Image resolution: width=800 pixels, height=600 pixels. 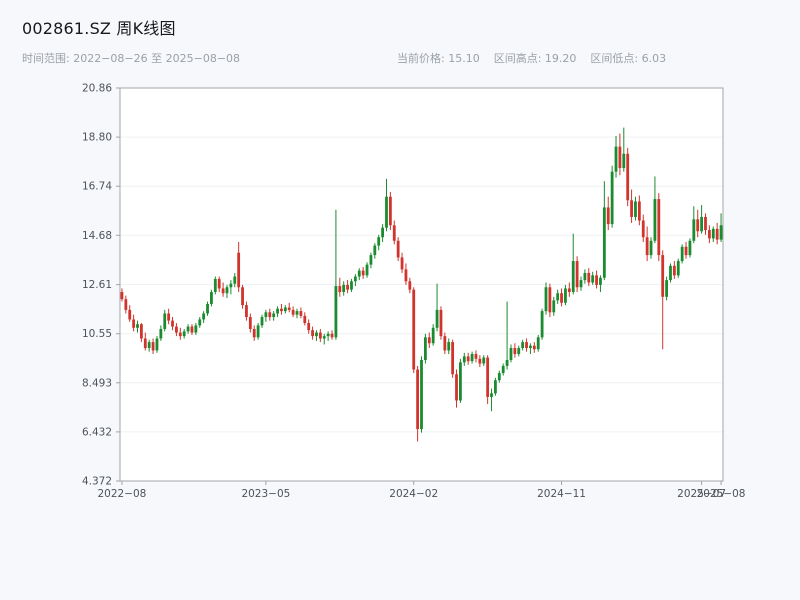 What do you see at coordinates (97, 432) in the screenshot?
I see `y-tick-label: 6.432` at bounding box center [97, 432].